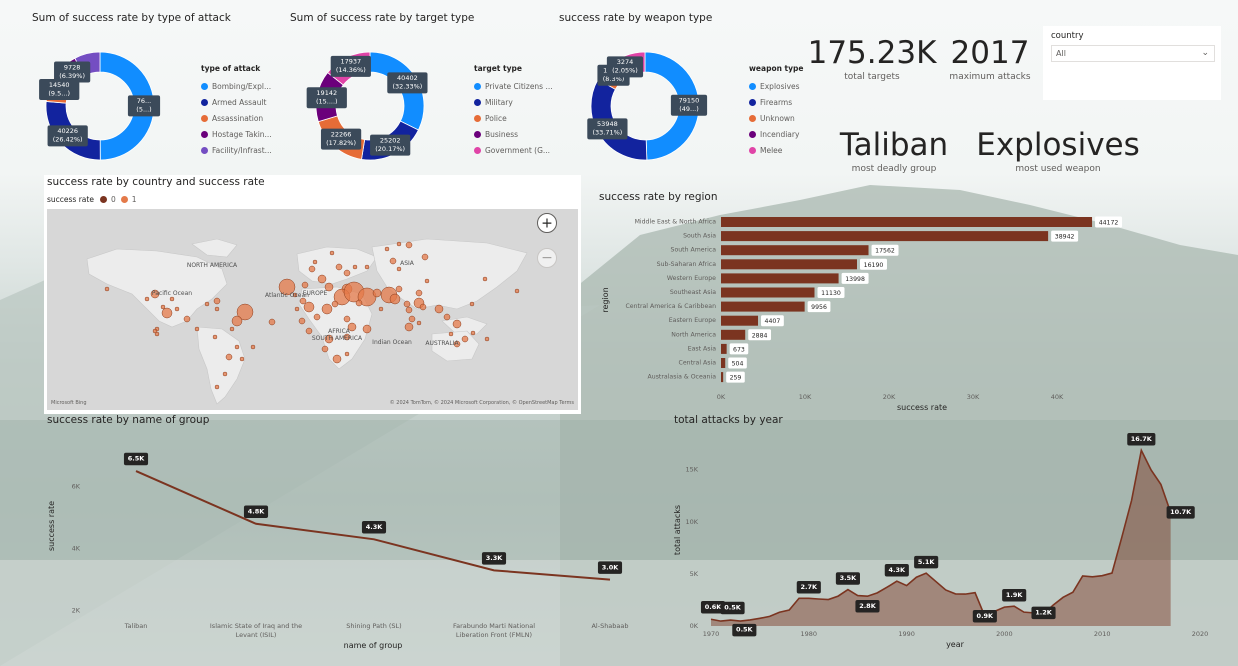 Image resolution: width=1238 pixels, height=666 pixels. What do you see at coordinates (776, 134) in the screenshot?
I see `legend-item: Incendiary` at bounding box center [776, 134].